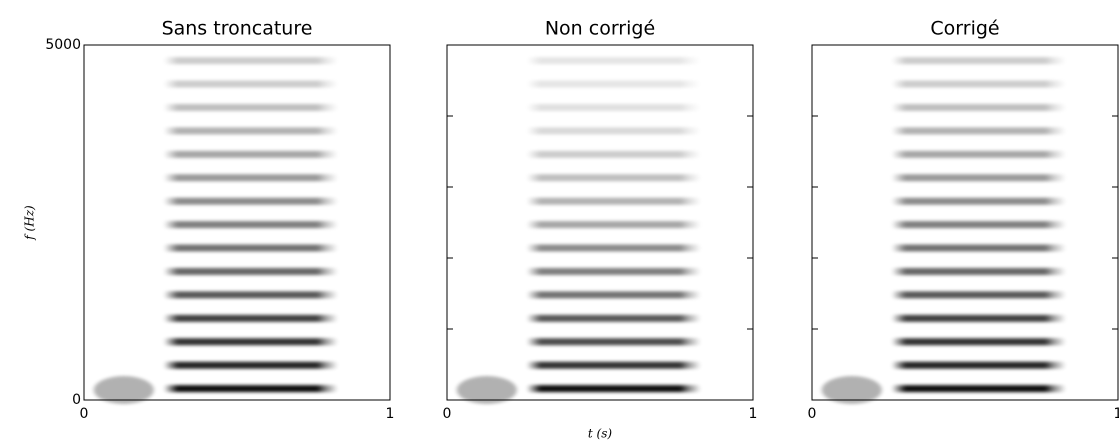  What do you see at coordinates (76, 400) in the screenshot?
I see `y-tick-label: 0` at bounding box center [76, 400].